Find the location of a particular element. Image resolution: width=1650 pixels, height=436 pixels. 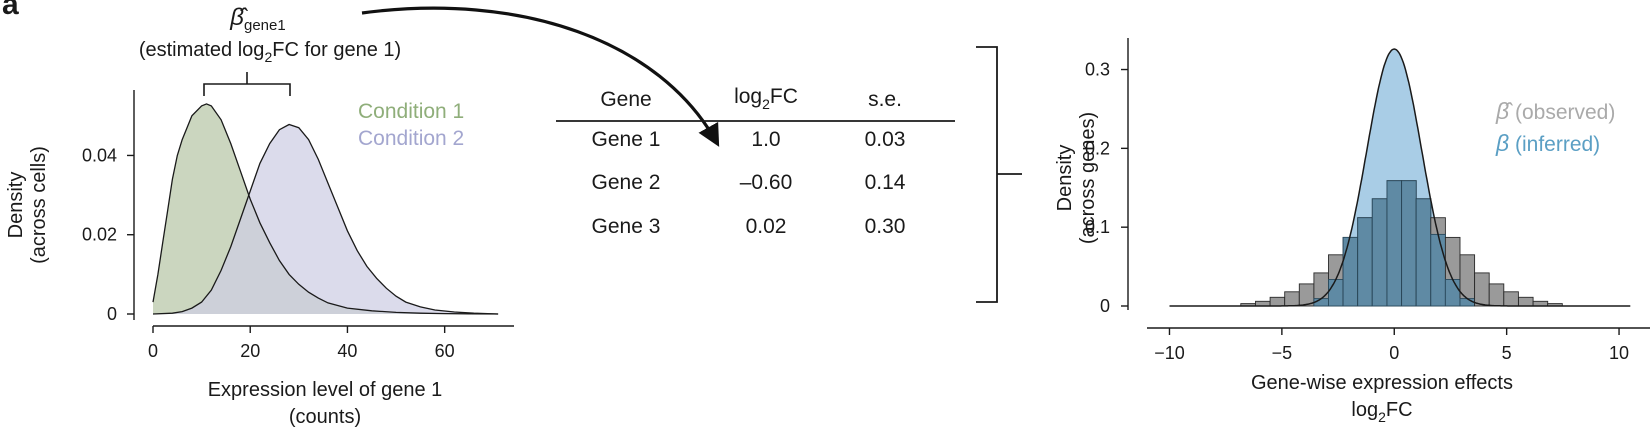

x-axis-label: Expression level of gene 1 is located at coordinates (325, 390).